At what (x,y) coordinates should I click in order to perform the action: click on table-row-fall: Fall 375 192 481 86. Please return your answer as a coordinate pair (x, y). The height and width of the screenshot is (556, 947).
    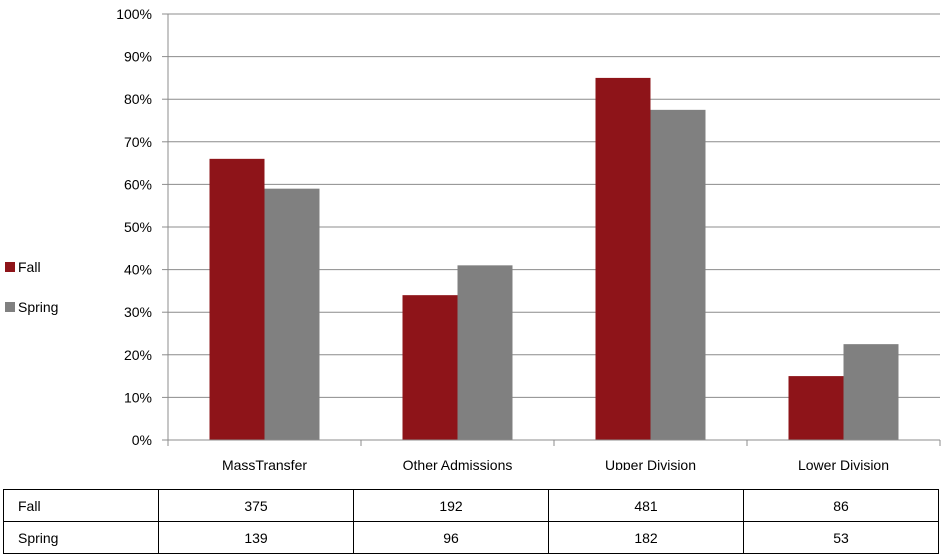
    Looking at the image, I should click on (471, 505).